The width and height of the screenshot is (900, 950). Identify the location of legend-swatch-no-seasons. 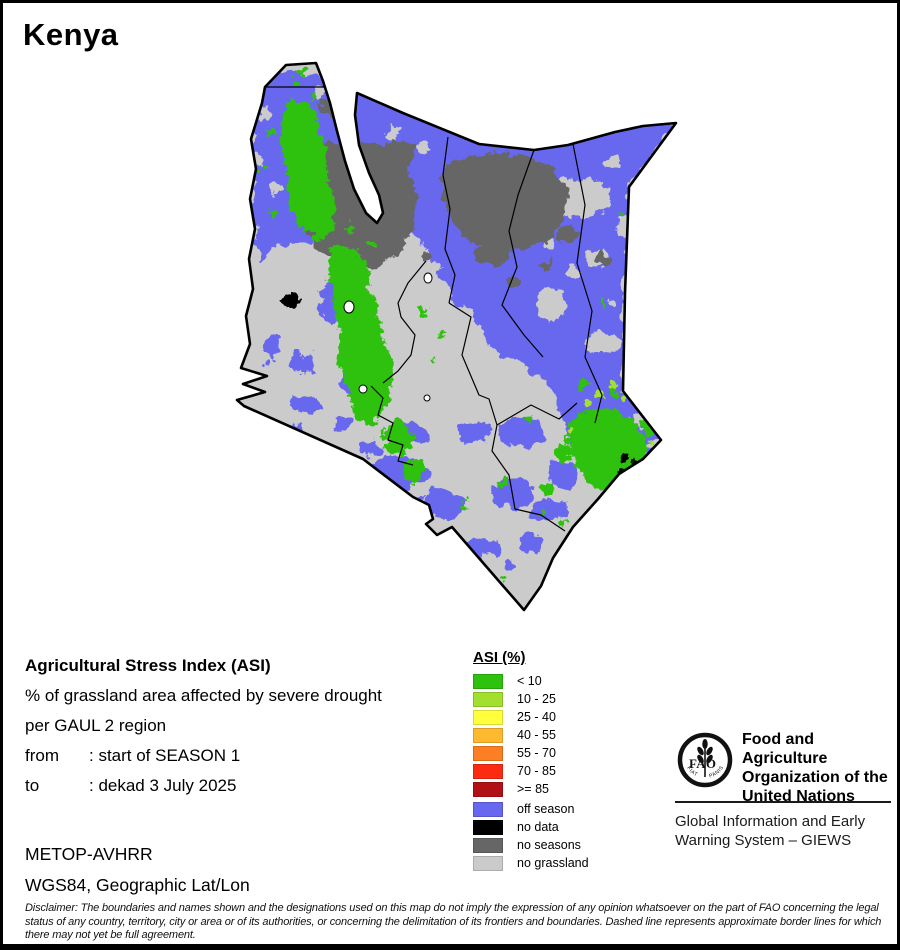
(488, 845).